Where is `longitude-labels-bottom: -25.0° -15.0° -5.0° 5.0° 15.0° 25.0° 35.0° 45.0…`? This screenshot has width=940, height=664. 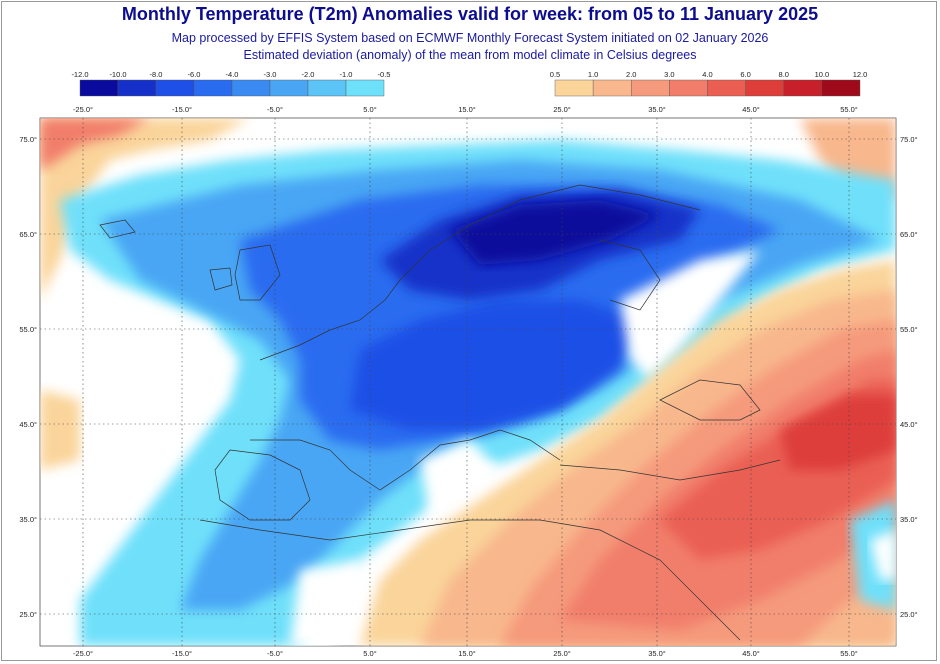 longitude-labels-bottom: -25.0° -15.0° -5.0° 5.0° 15.0° 25.0° 35.0° 45.0… is located at coordinates (465, 653).